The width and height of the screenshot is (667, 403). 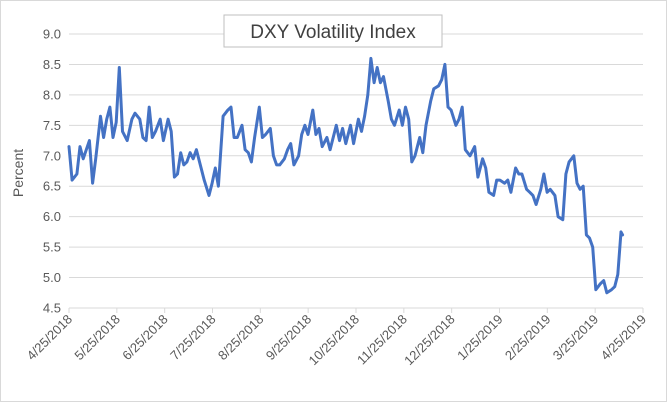 I want to click on y-axis-title: Percent, so click(x=18, y=173).